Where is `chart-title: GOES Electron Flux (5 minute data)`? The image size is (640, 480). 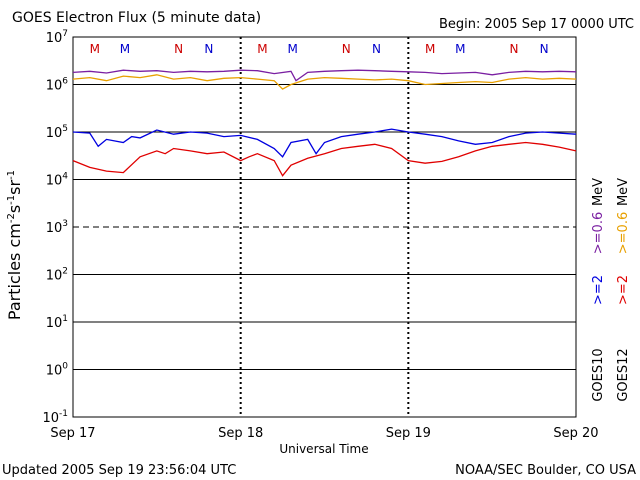 chart-title: GOES Electron Flux (5 minute data) is located at coordinates (136, 18).